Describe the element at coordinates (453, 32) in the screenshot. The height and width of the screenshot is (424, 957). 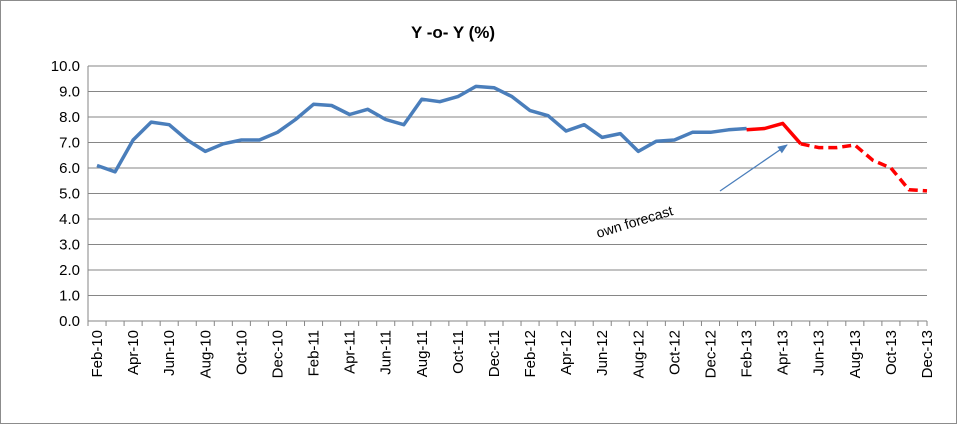
I see `chart-title: Y -o- Y (%)` at that location.